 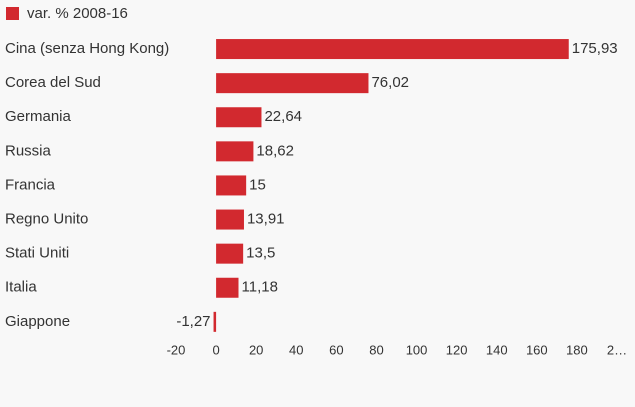 What do you see at coordinates (376, 349) in the screenshot?
I see `x-tick-label: 80` at bounding box center [376, 349].